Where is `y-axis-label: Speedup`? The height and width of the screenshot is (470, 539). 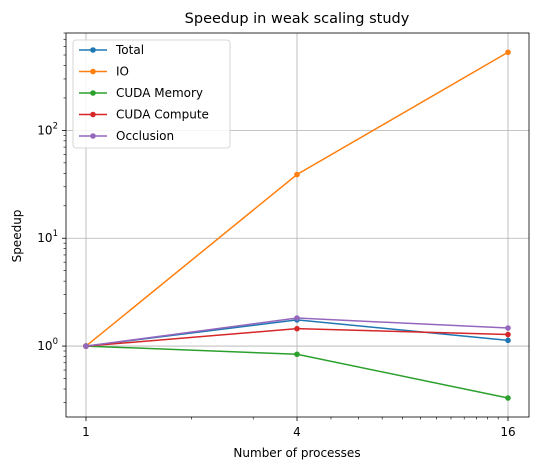 y-axis-label: Speedup is located at coordinates (17, 236).